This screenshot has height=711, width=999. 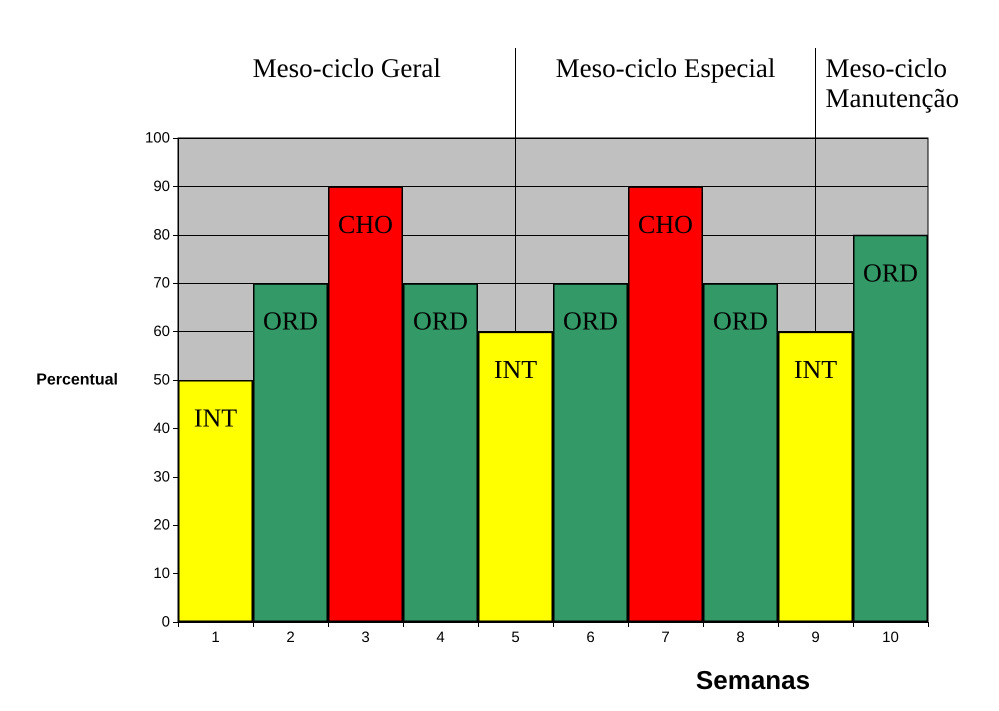 I want to click on x-tick-label: 4, so click(x=440, y=637).